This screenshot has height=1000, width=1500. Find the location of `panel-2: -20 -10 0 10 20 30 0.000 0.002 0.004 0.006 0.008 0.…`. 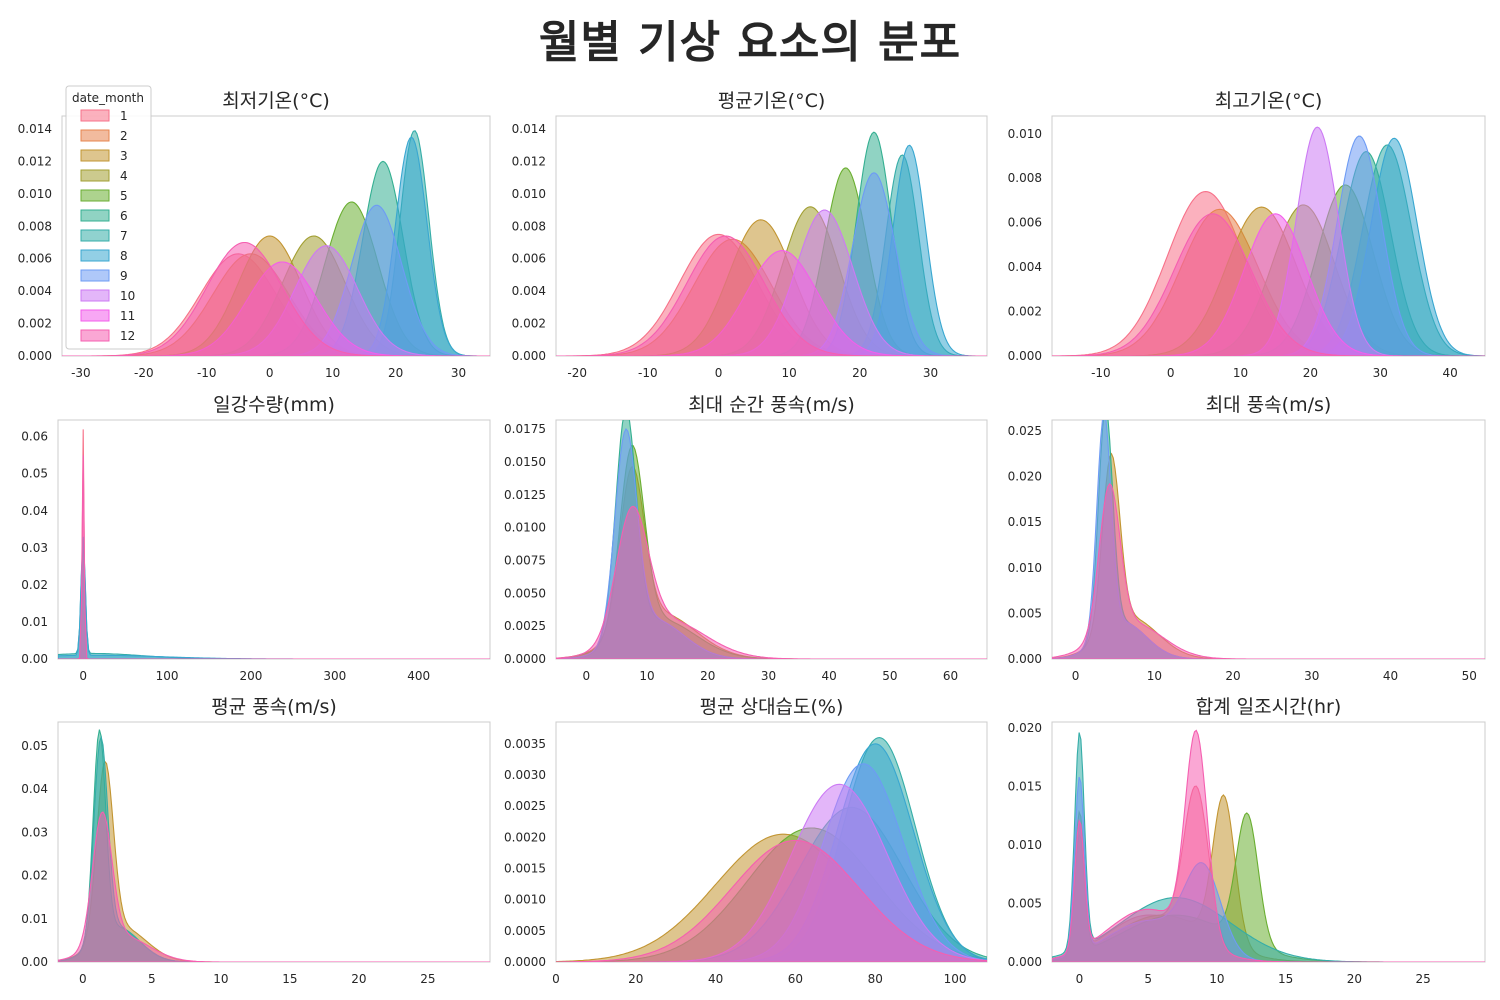

panel-2: -20 -10 0 10 20 30 0.000 0.002 0.004 0.006 0.008 0.… is located at coordinates (750, 235).